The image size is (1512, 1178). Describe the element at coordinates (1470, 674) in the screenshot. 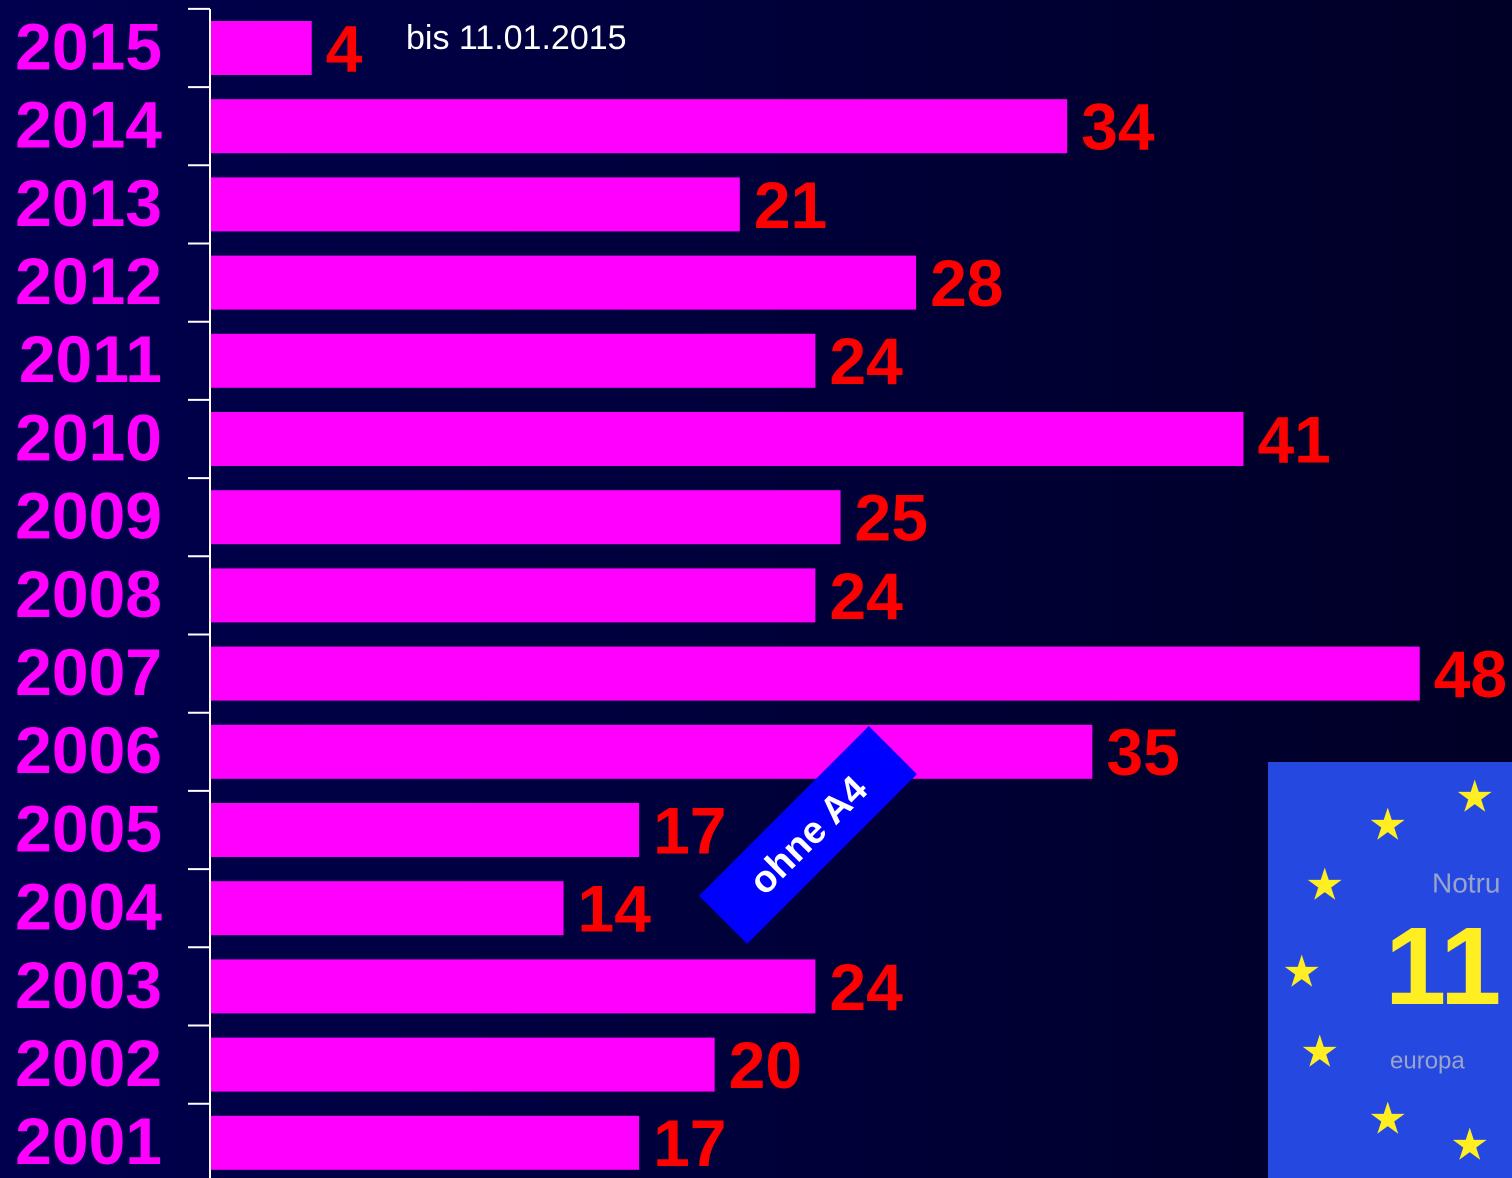

I see `data-label: 48` at that location.